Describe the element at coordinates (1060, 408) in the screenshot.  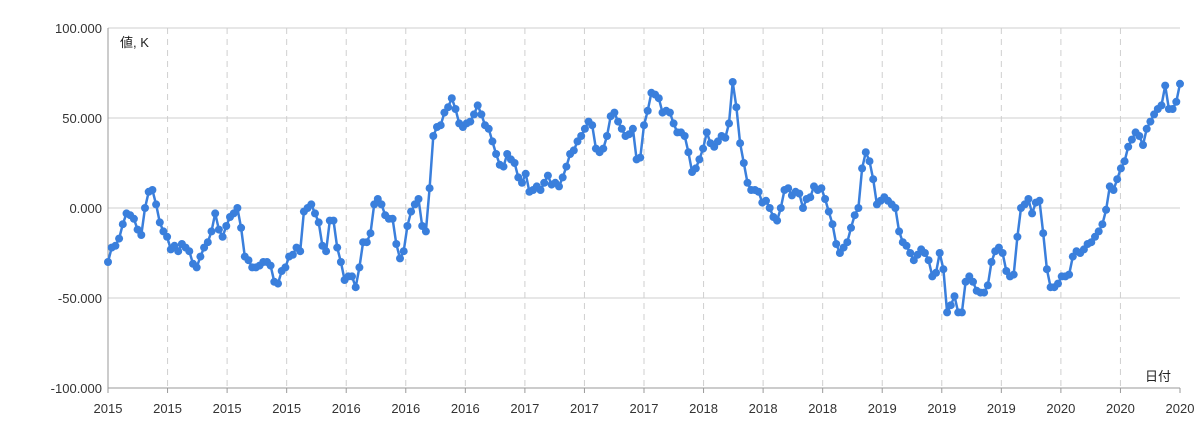
I see `x-tick-label: 2020` at that location.